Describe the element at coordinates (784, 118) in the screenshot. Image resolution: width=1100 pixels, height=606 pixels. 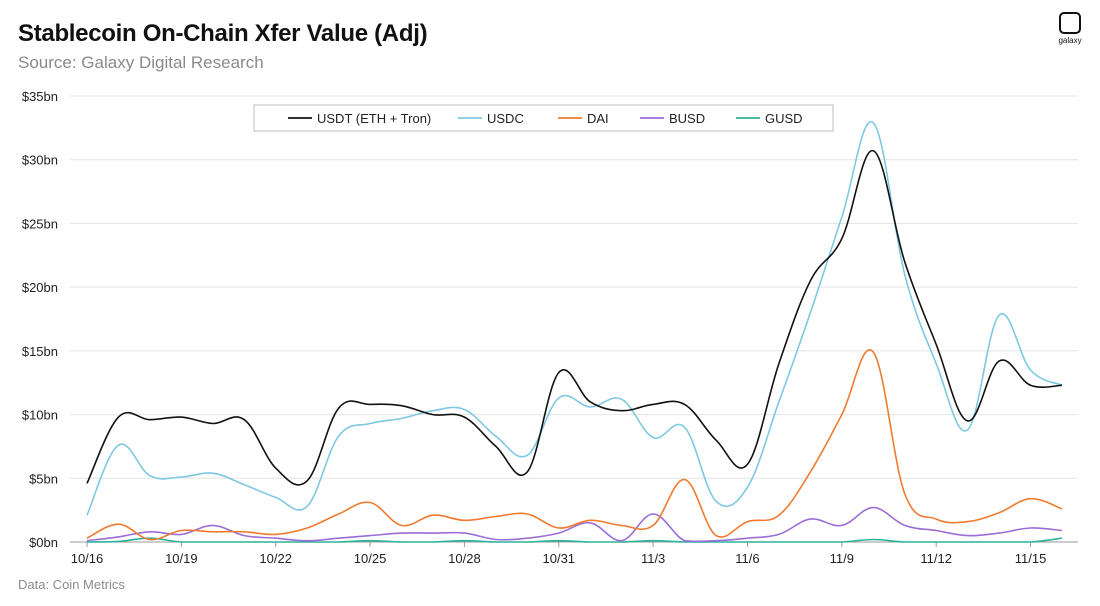
I see `legend-label: GUSD` at that location.